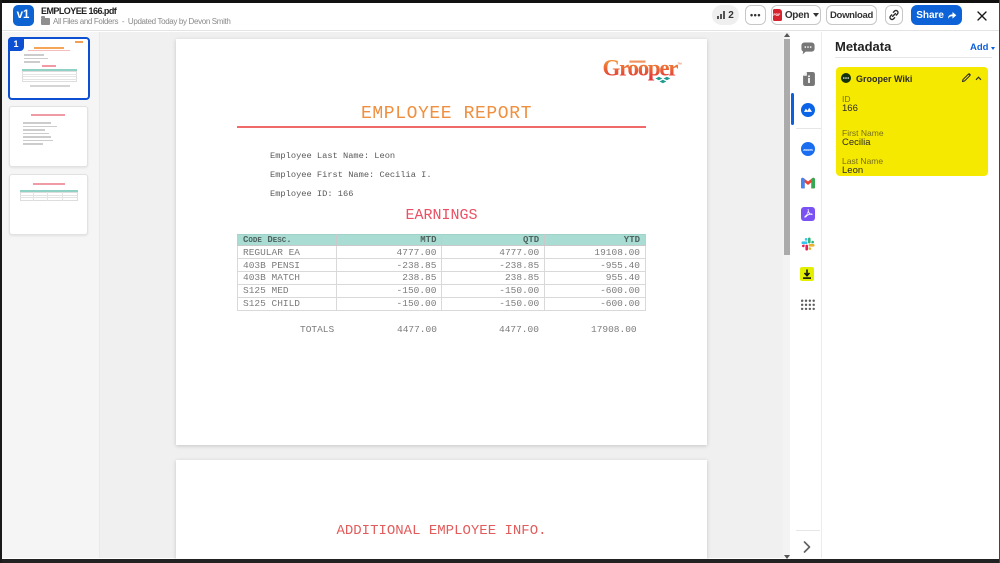  I want to click on svg-text: zoom, so click(807, 150).